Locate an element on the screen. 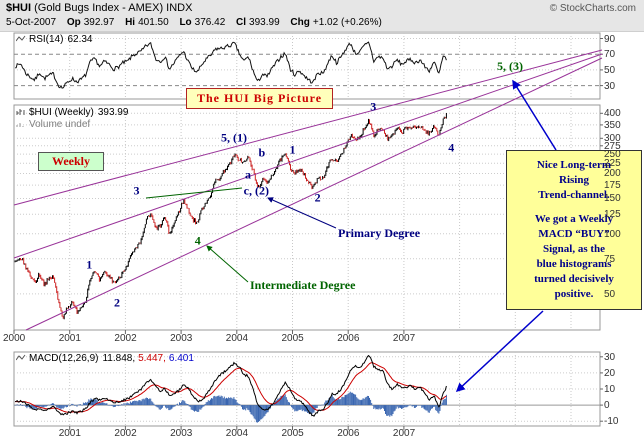  note-text-line: positive. is located at coordinates (574, 294).